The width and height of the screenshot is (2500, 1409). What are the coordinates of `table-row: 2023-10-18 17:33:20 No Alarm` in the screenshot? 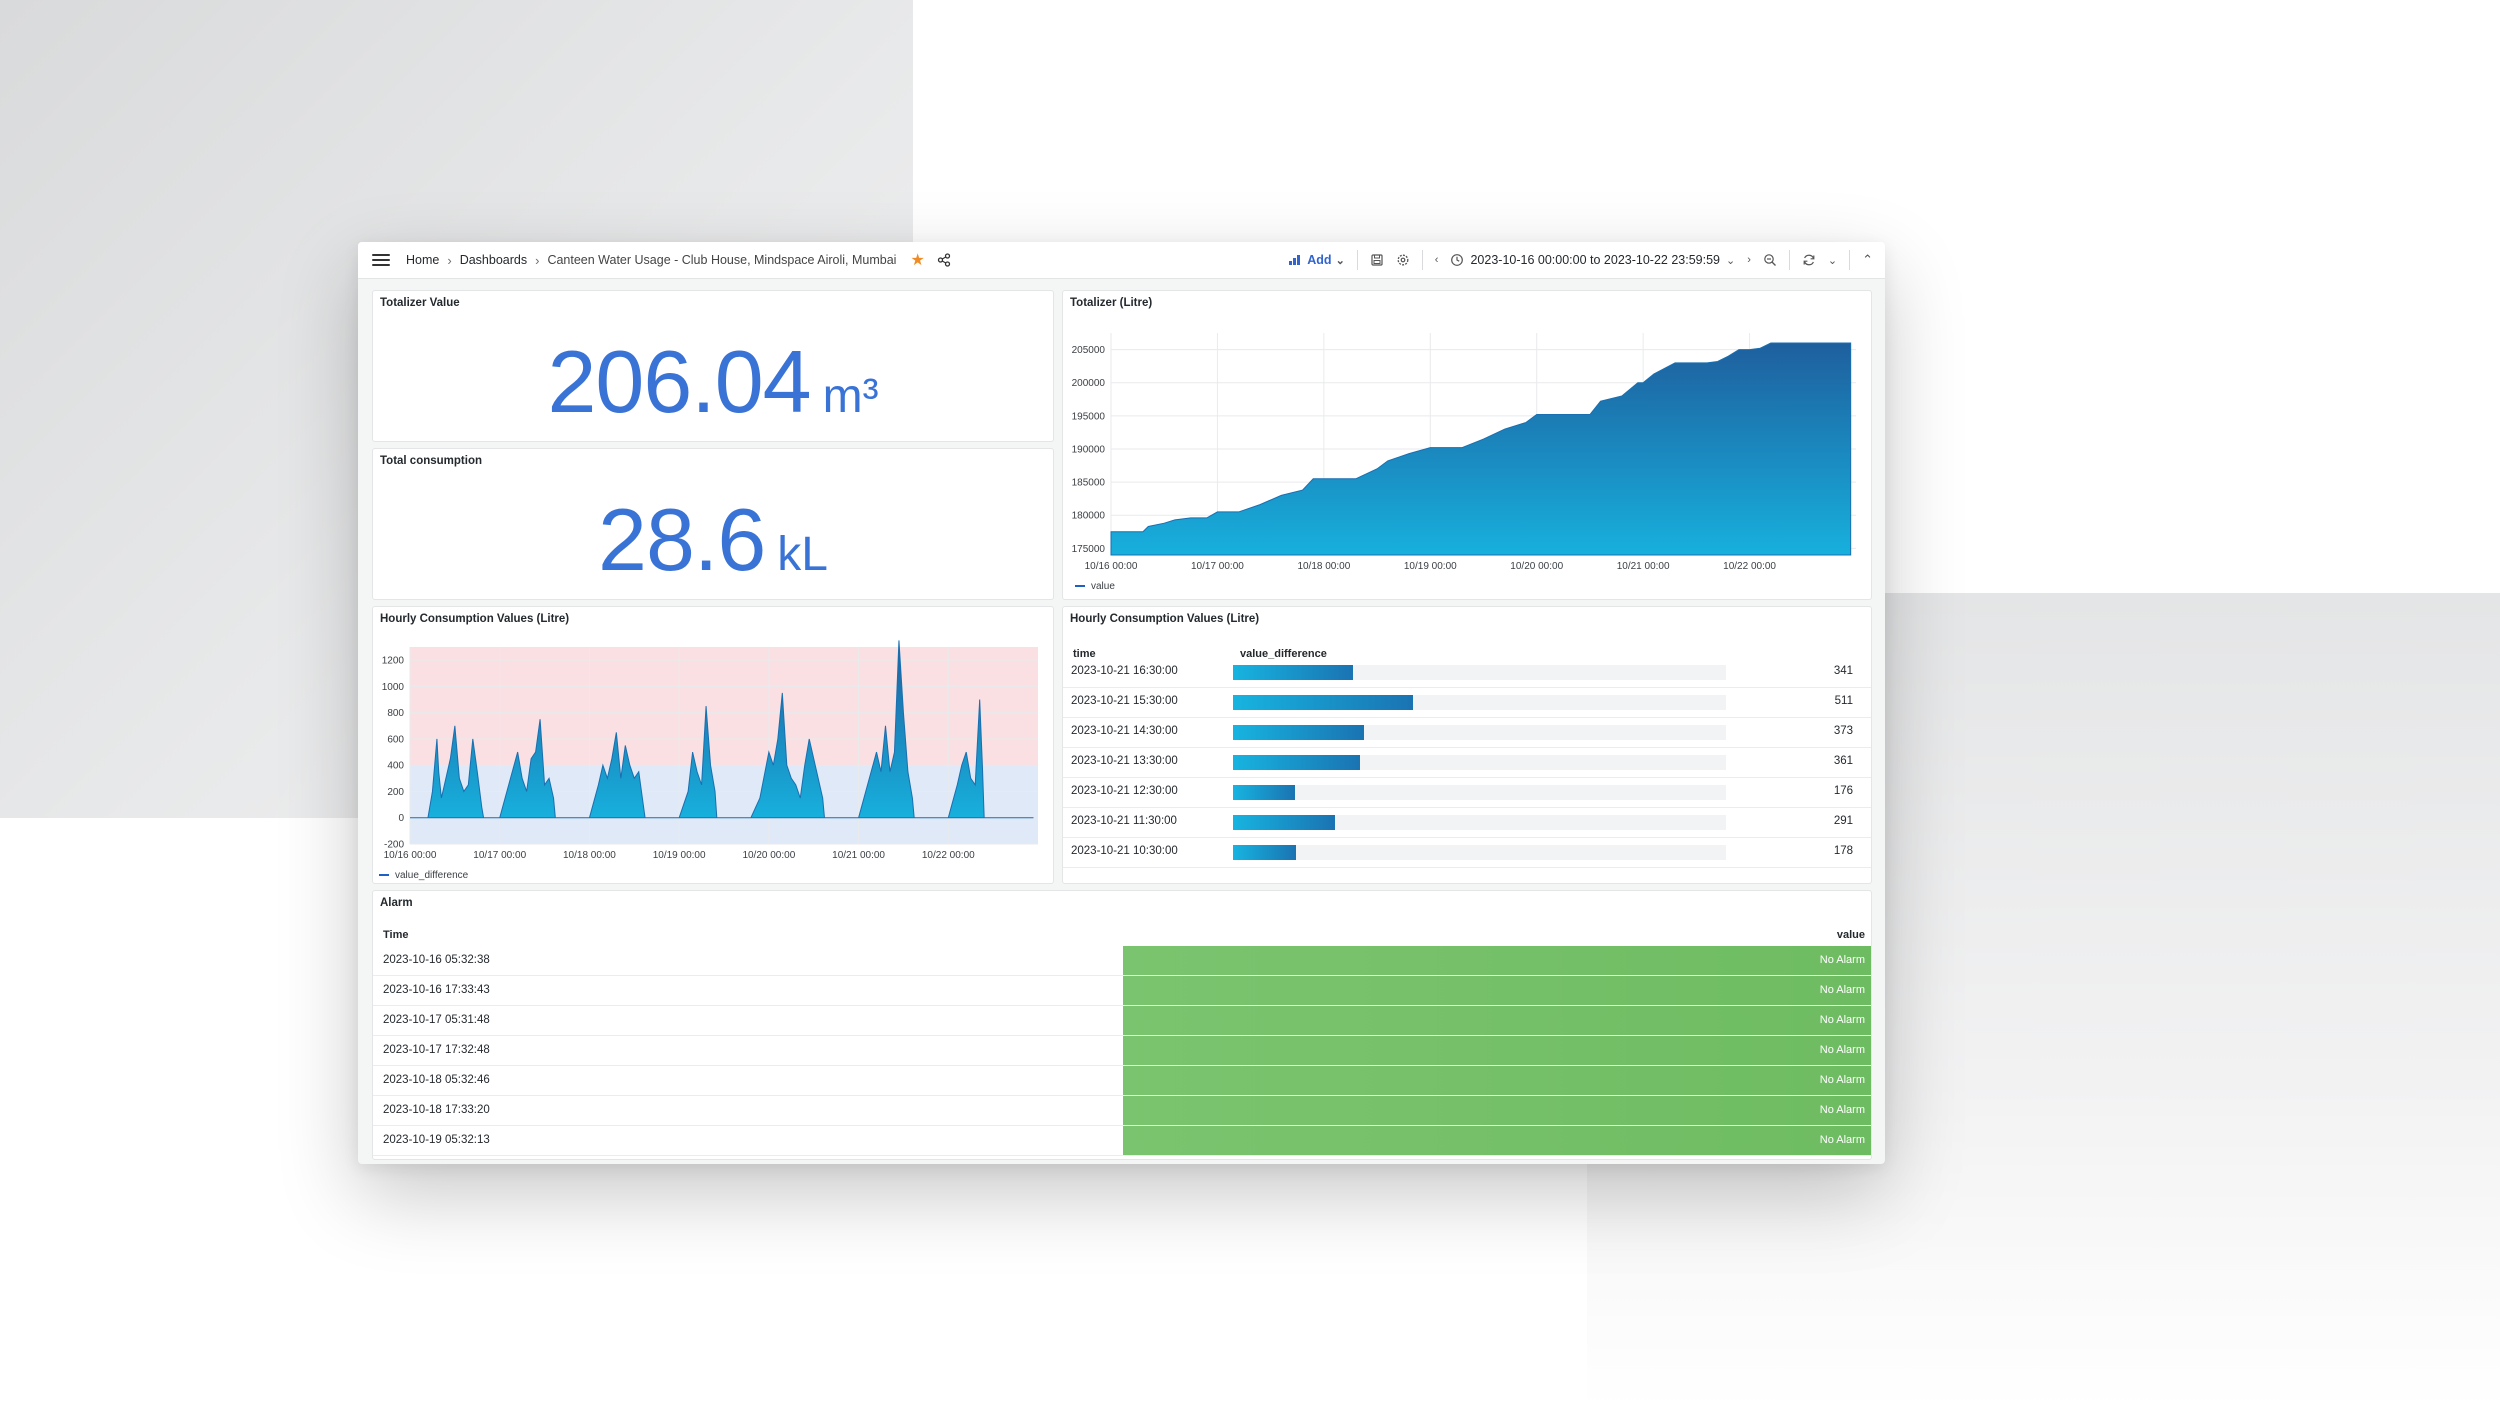 It's located at (1122, 1111).